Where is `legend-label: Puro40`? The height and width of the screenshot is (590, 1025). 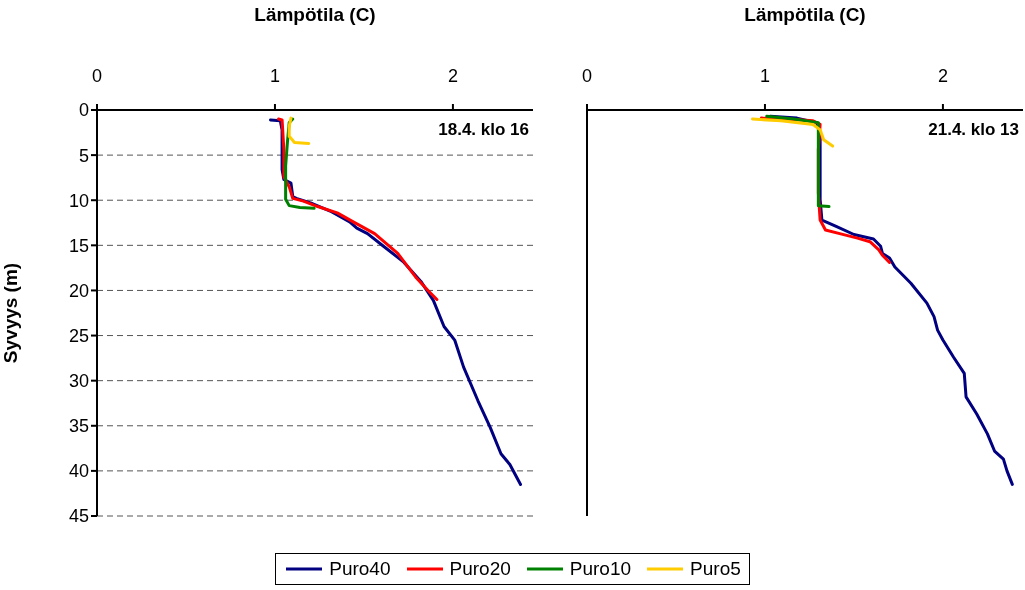 legend-label: Puro40 is located at coordinates (360, 569).